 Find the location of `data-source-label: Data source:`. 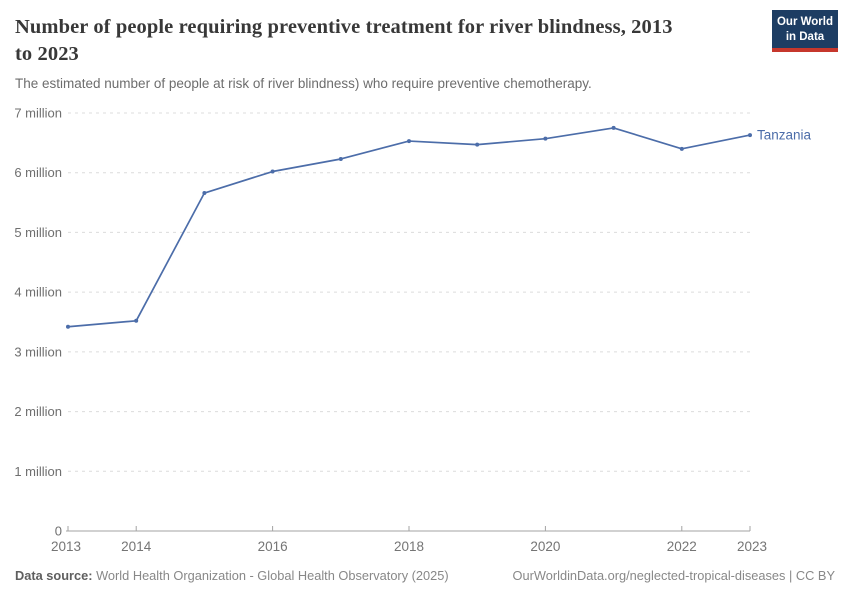

data-source-label: Data source: is located at coordinates (54, 575).